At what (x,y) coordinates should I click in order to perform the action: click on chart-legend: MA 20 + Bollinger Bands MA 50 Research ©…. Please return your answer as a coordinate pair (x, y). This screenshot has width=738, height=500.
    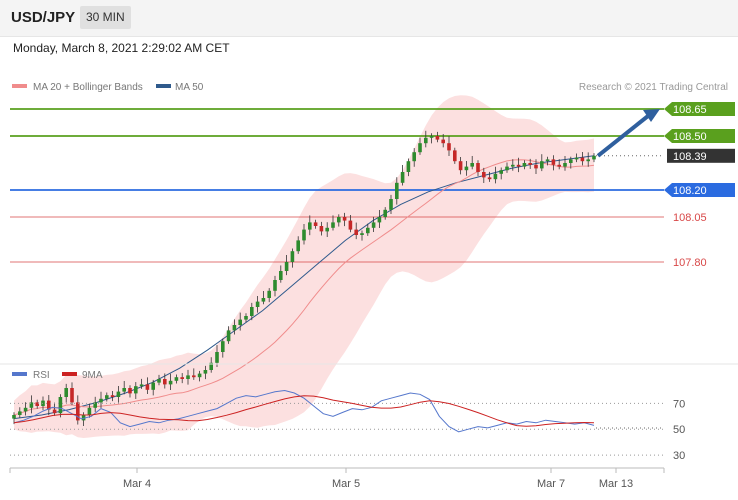
    Looking at the image, I should click on (370, 87).